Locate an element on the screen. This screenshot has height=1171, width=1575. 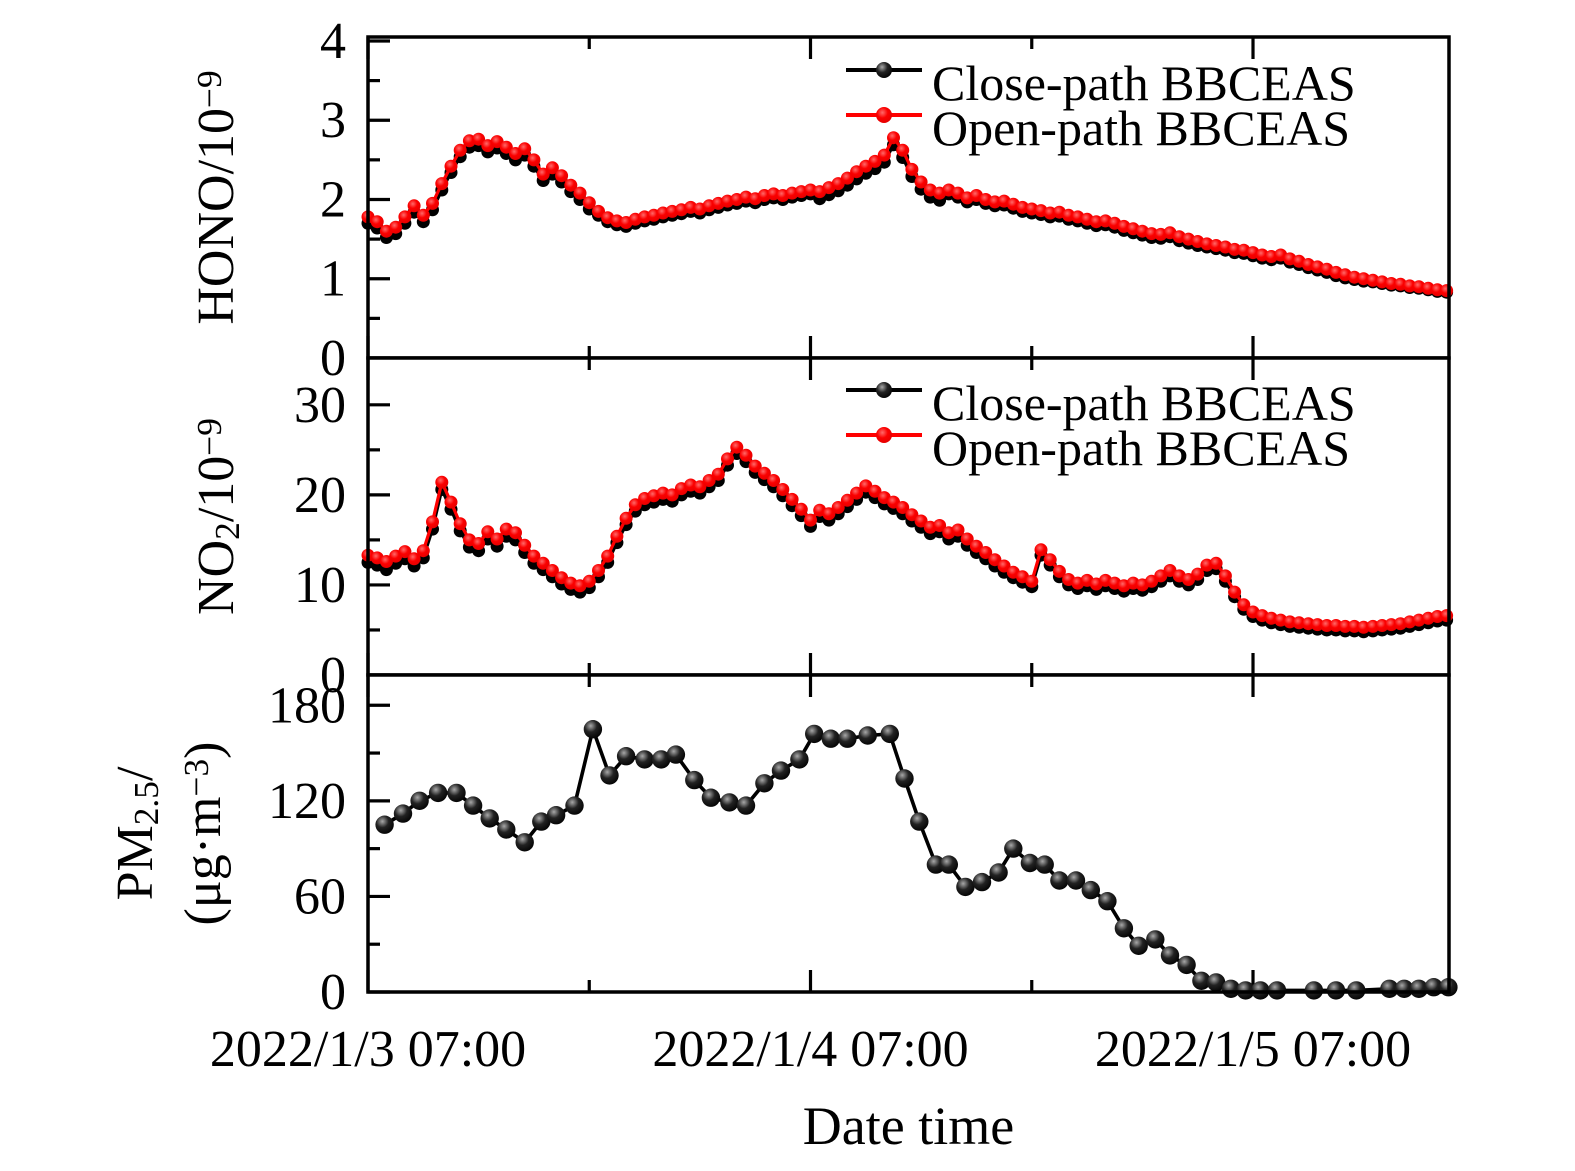
open-path-series is located at coordinates (907, 537).